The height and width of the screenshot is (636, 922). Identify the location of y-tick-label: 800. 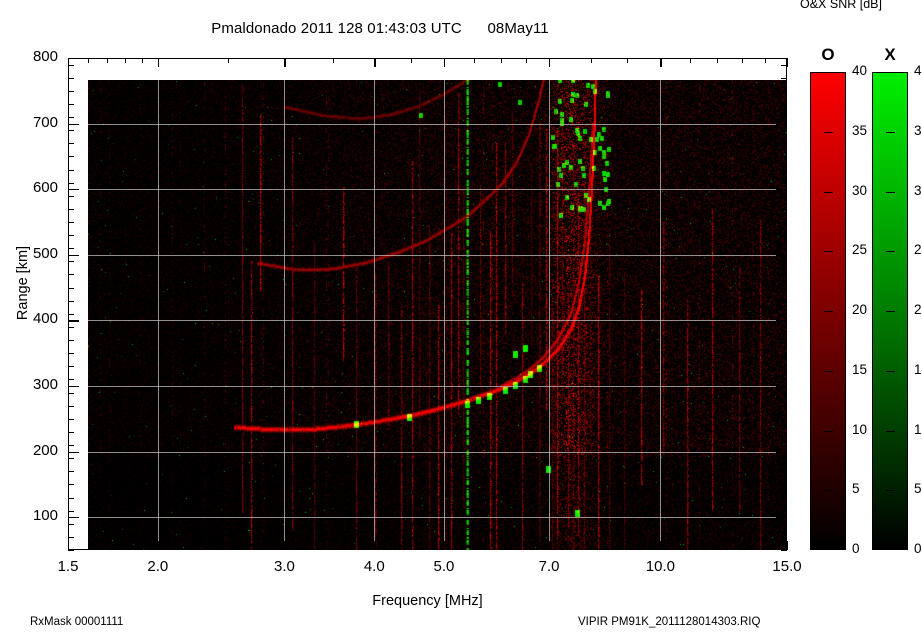
(45, 56).